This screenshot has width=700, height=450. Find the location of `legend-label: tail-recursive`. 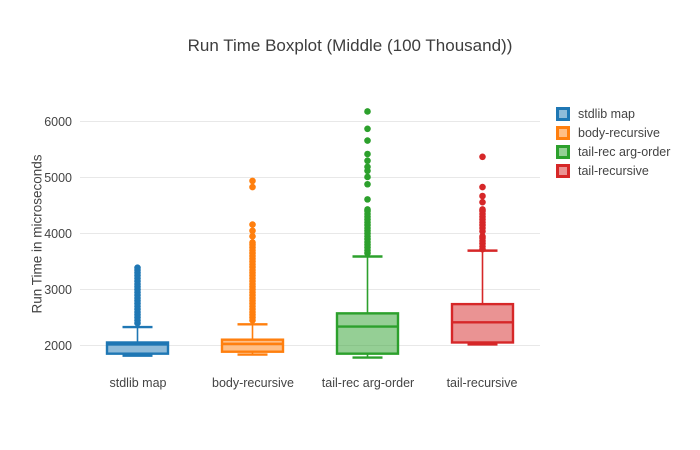

legend-label: tail-recursive is located at coordinates (613, 170).